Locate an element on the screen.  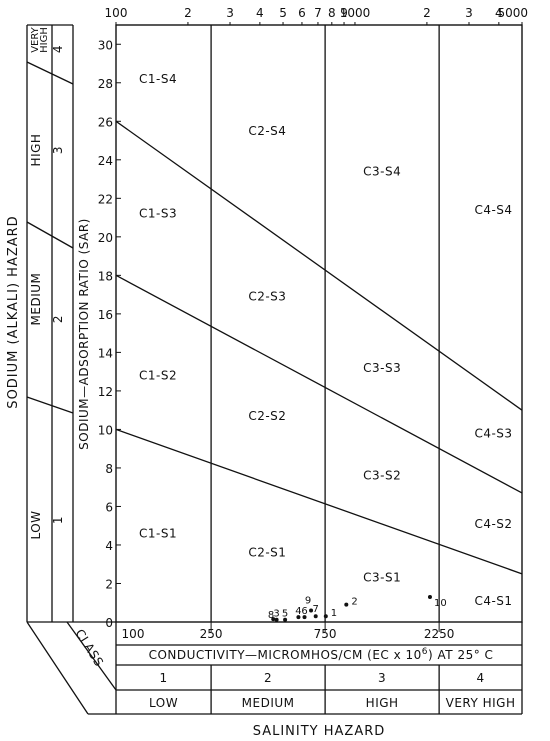
sar-axis-tick-label: 26 is located at coordinates (105, 122).